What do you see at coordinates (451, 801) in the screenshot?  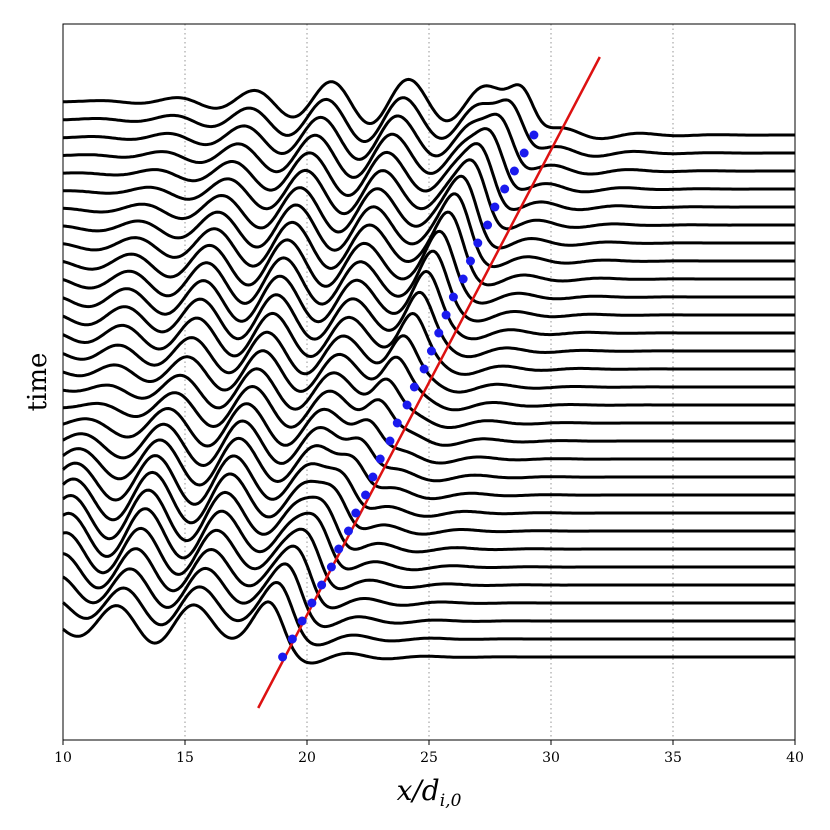 I see `x-axis-label-subscript: i,0` at bounding box center [451, 801].